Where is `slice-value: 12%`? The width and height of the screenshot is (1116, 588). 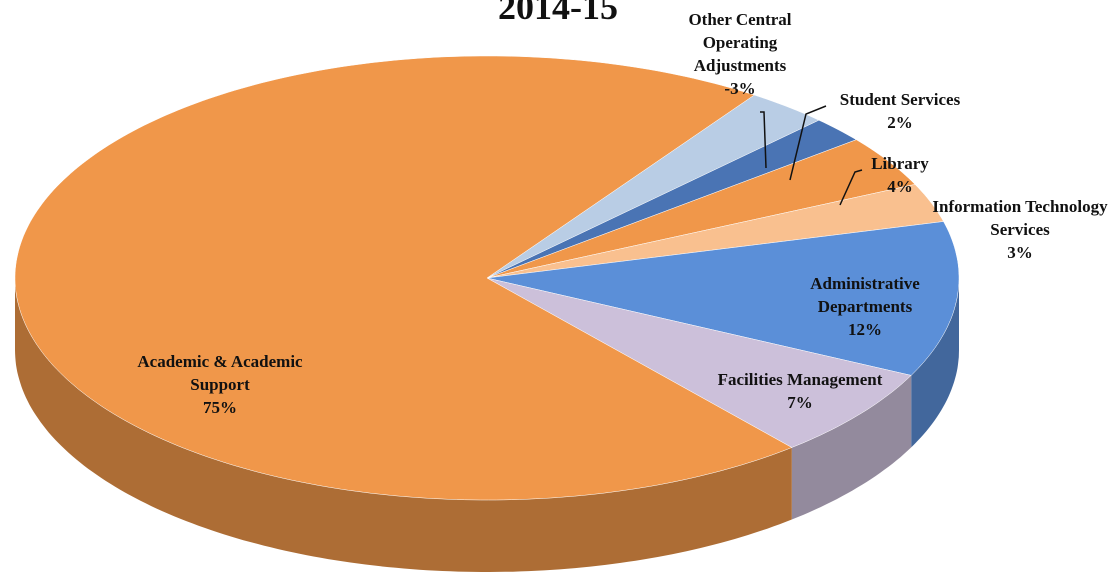
slice-value: 12% is located at coordinates (865, 329).